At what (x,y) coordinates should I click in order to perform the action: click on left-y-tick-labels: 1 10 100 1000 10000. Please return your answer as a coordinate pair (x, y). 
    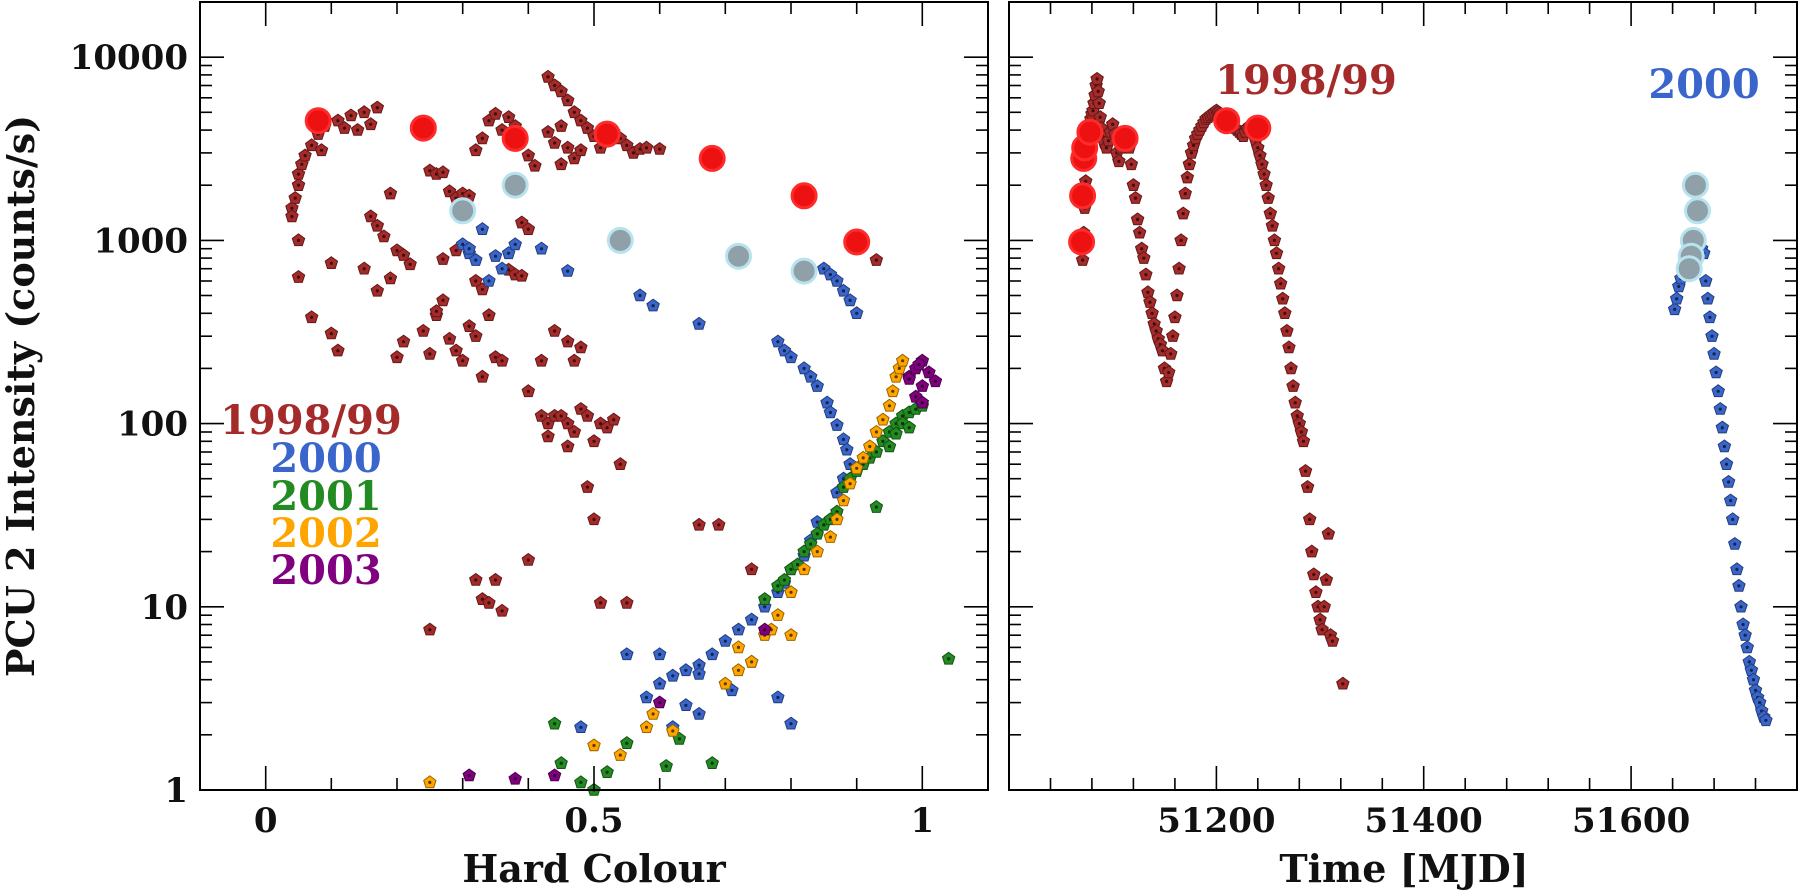
    Looking at the image, I should click on (129, 424).